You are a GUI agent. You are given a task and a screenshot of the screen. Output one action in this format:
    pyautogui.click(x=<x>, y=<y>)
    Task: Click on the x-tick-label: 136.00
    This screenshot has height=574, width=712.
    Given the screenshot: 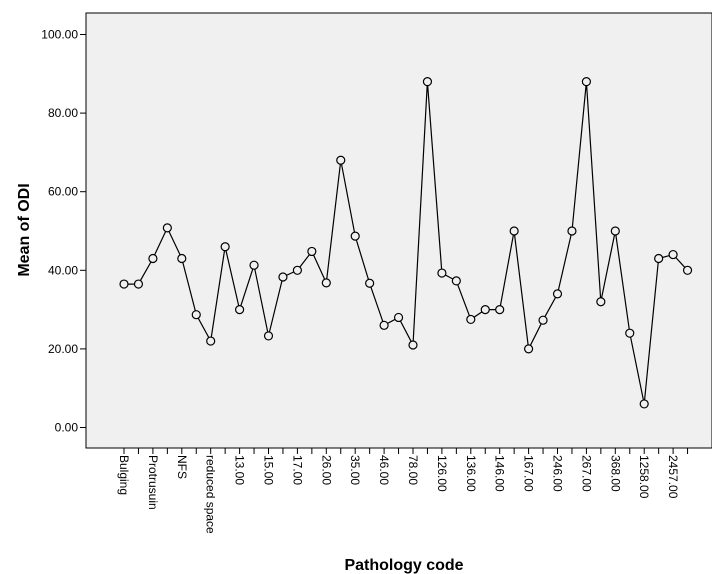 What is the action you would take?
    pyautogui.click(x=471, y=473)
    